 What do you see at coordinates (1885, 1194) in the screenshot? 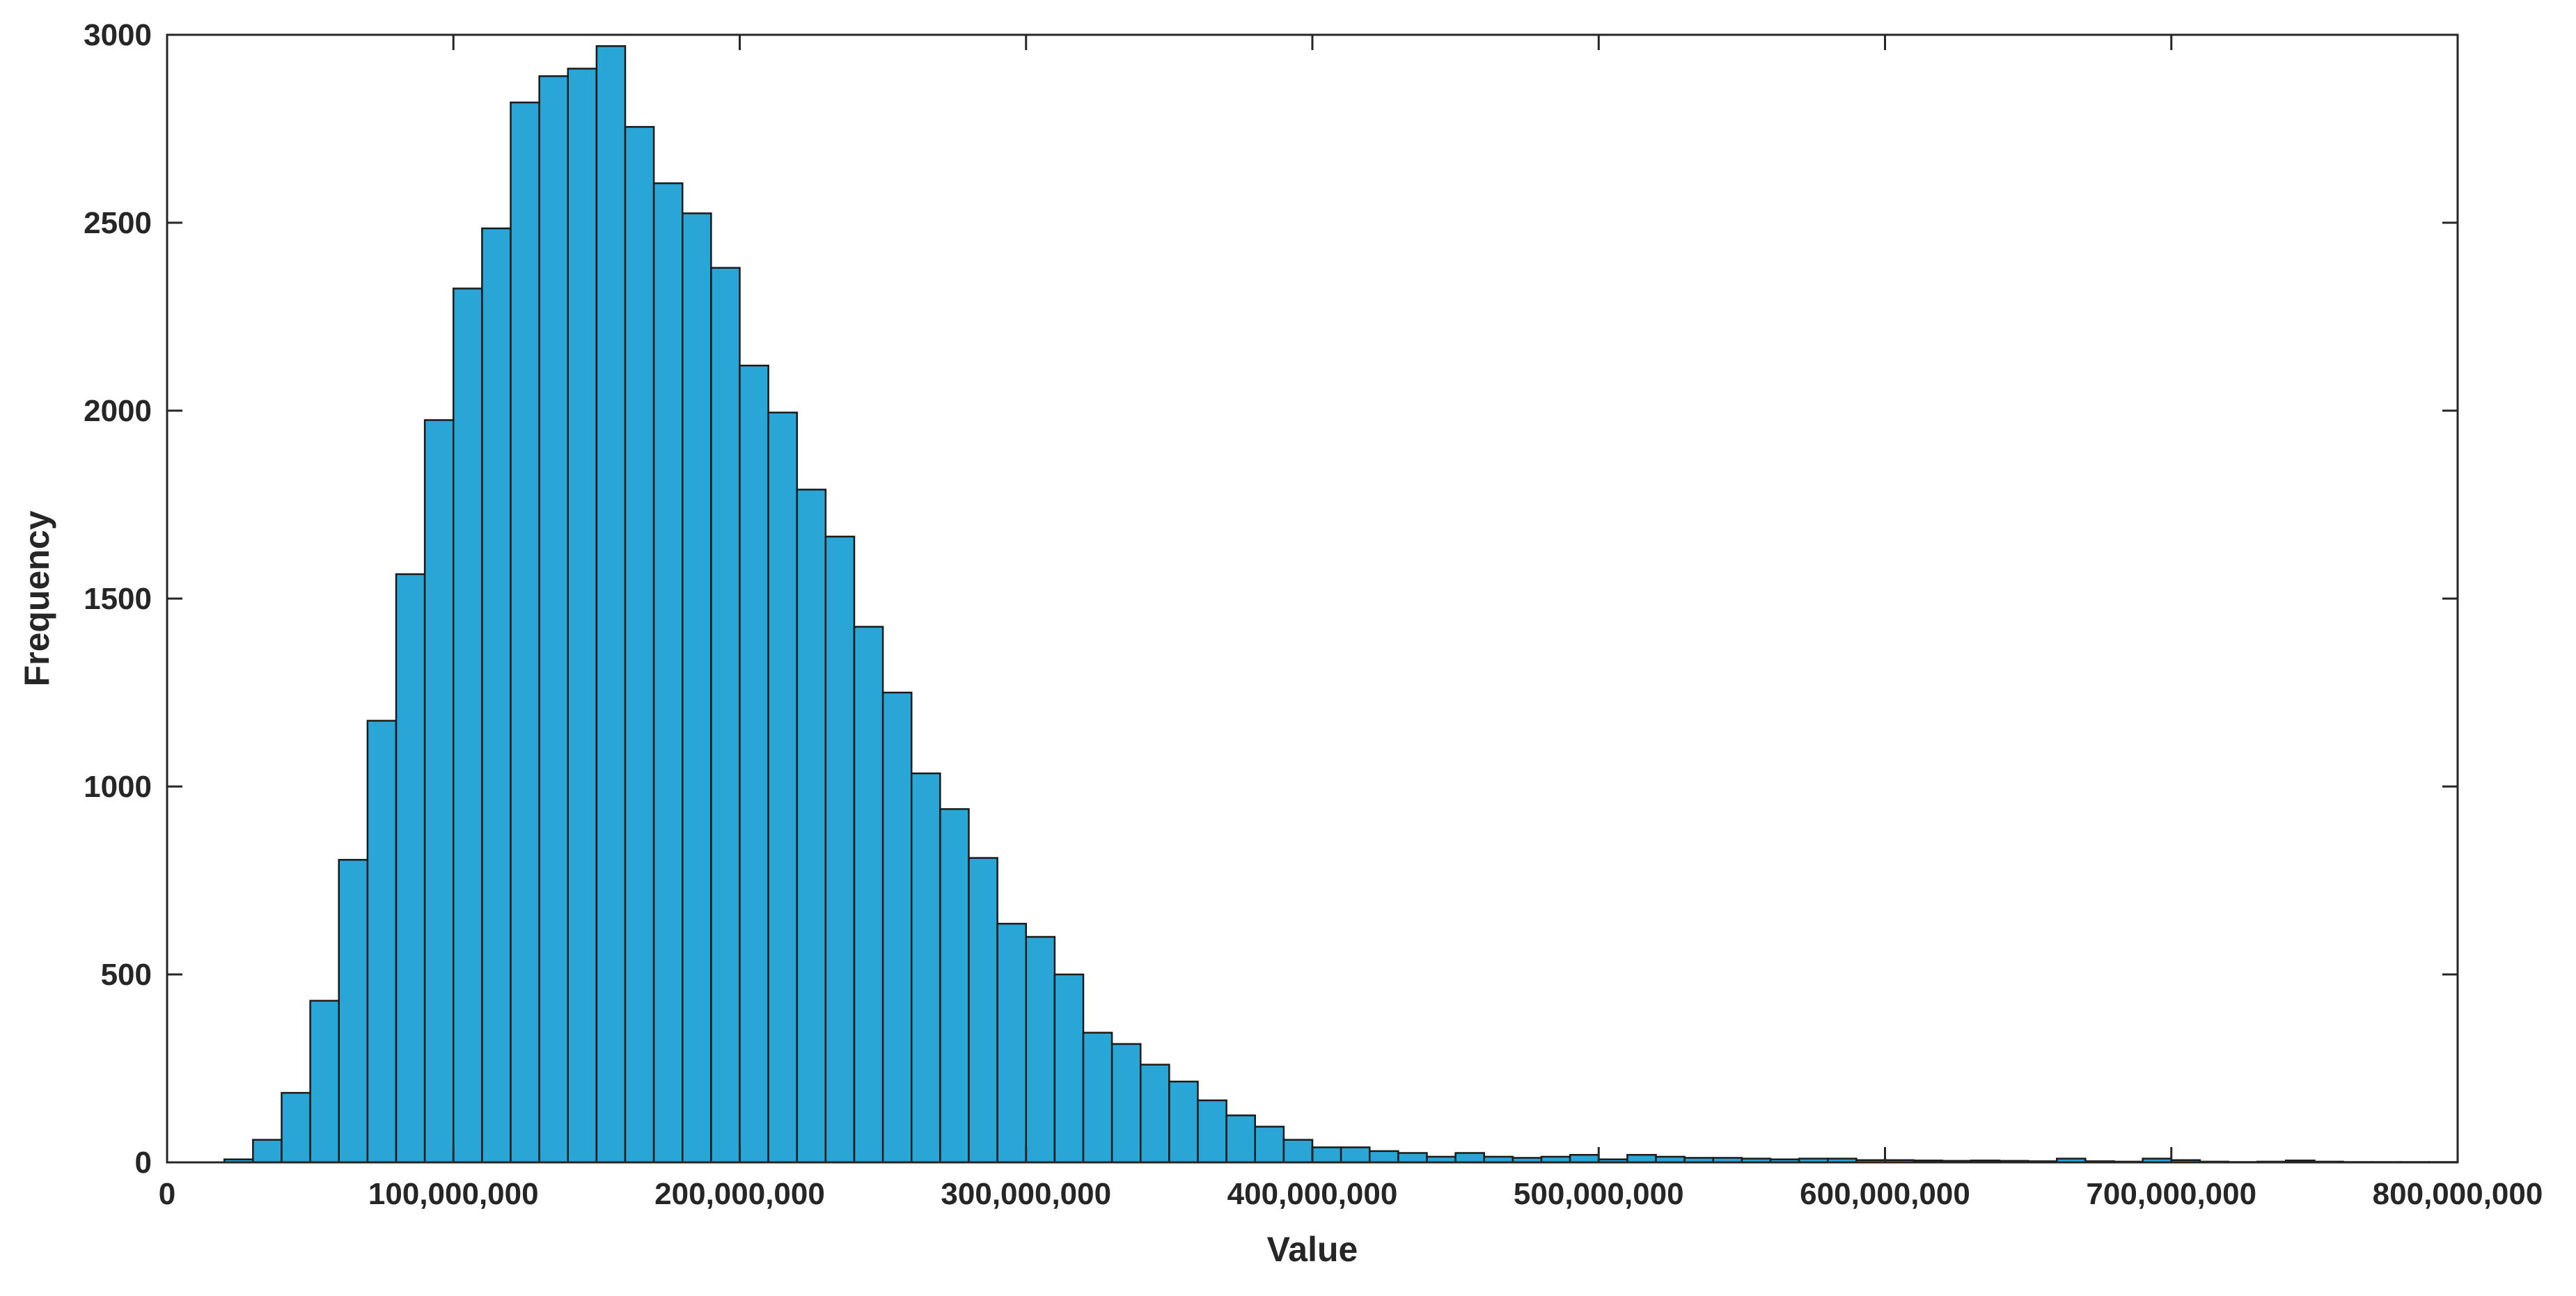
I see `x-tick-label: 600,000,000` at bounding box center [1885, 1194].